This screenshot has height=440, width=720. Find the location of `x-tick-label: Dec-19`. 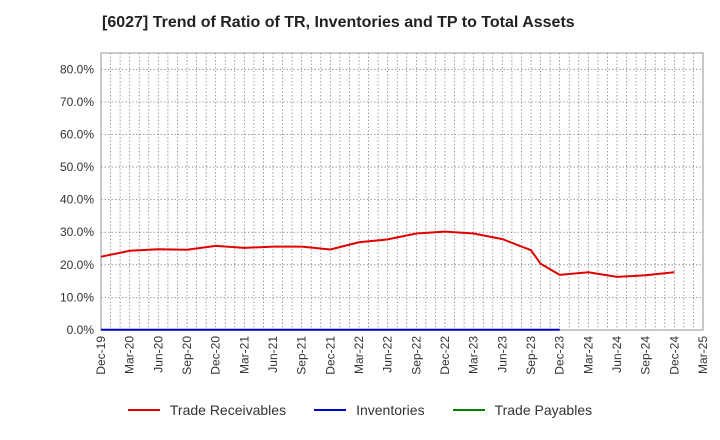

x-tick-label: Dec-19 is located at coordinates (101, 355).